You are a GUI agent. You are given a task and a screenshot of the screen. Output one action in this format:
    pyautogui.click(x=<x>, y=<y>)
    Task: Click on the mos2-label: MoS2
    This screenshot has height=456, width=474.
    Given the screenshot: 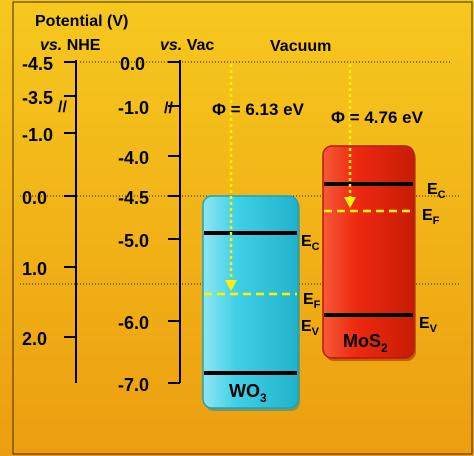 What is the action you would take?
    pyautogui.click(x=365, y=343)
    